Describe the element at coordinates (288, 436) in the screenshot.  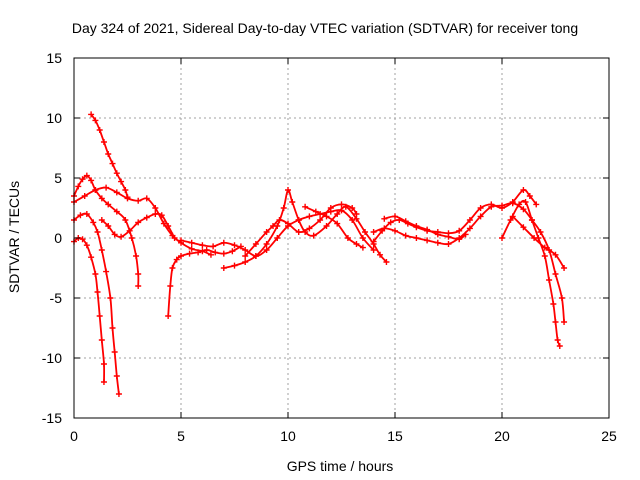
I see `x-tick-label: 10` at that location.